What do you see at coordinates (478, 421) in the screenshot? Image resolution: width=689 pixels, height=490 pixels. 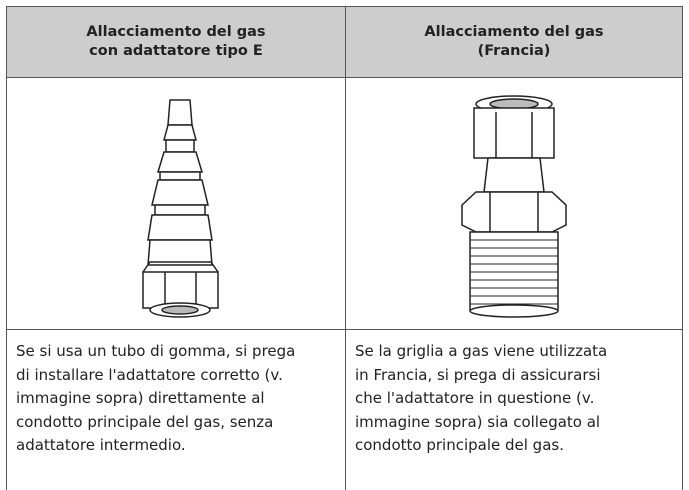 I see `text-line: immagine sopra) sia collegato al` at bounding box center [478, 421].